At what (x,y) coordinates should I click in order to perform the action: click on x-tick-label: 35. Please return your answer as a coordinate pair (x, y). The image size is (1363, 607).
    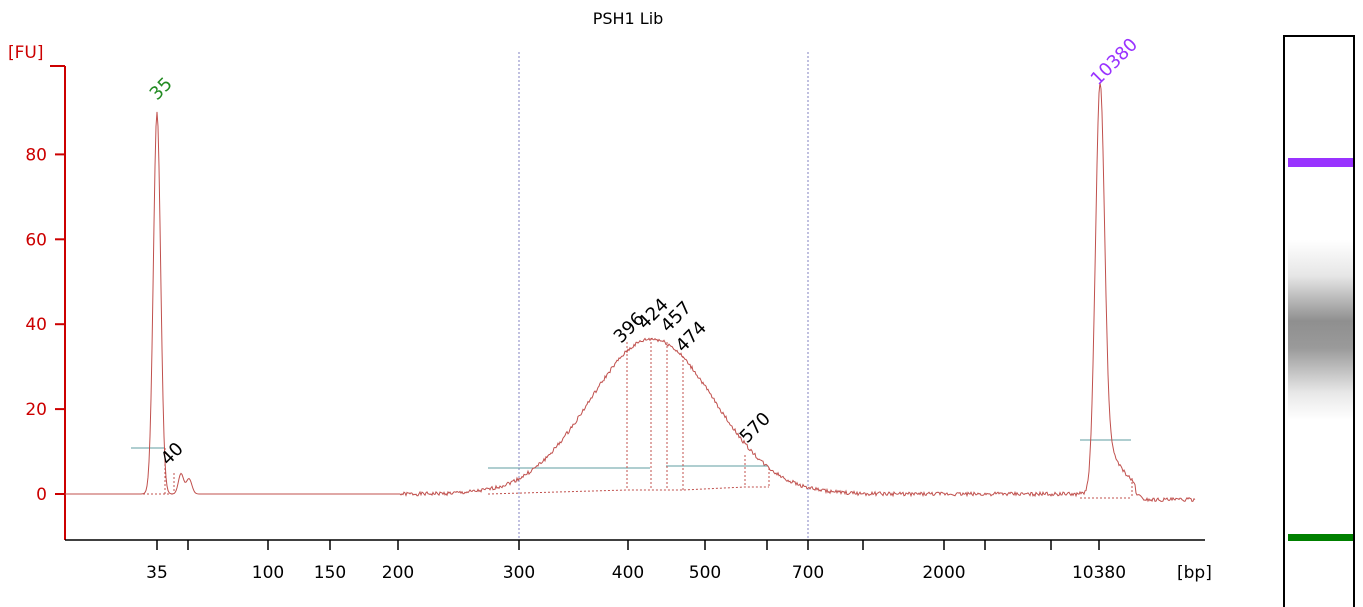
    Looking at the image, I should click on (157, 573).